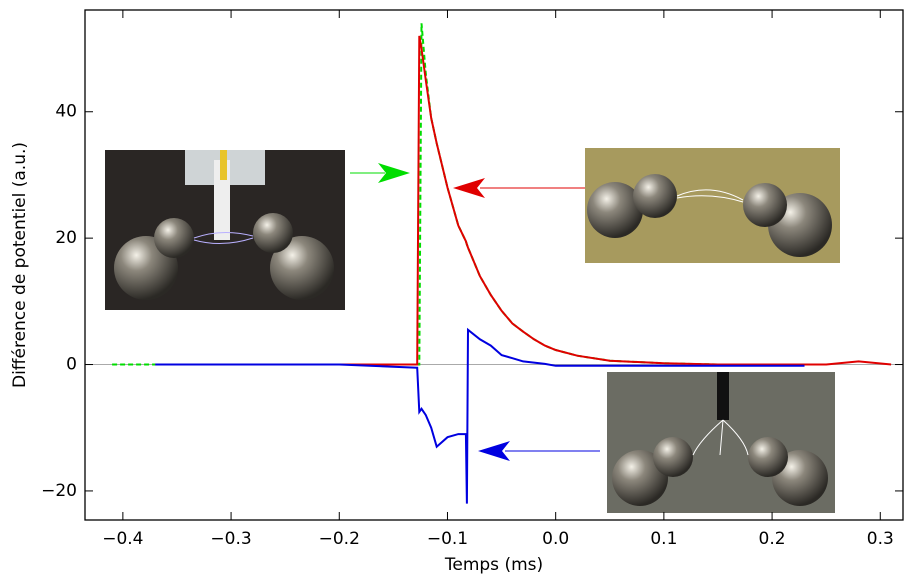 The height and width of the screenshot is (577, 904). Describe the element at coordinates (447, 539) in the screenshot. I see `x-tick-label: −0.1` at that location.